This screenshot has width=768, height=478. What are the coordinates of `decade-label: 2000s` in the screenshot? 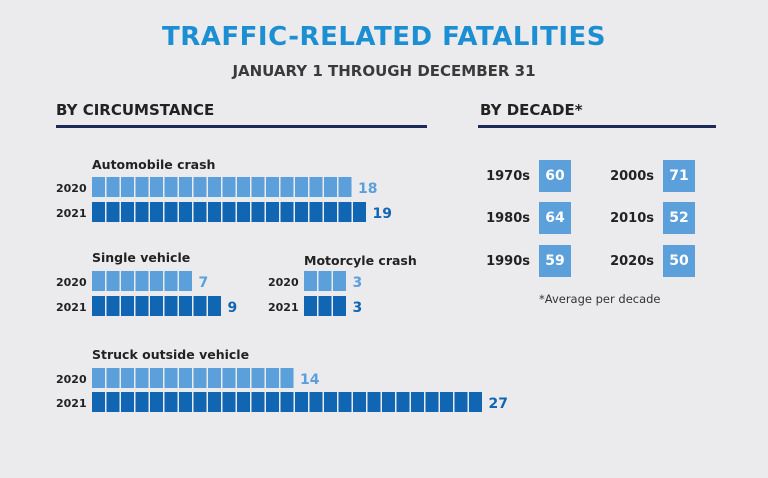 It's located at (632, 176).